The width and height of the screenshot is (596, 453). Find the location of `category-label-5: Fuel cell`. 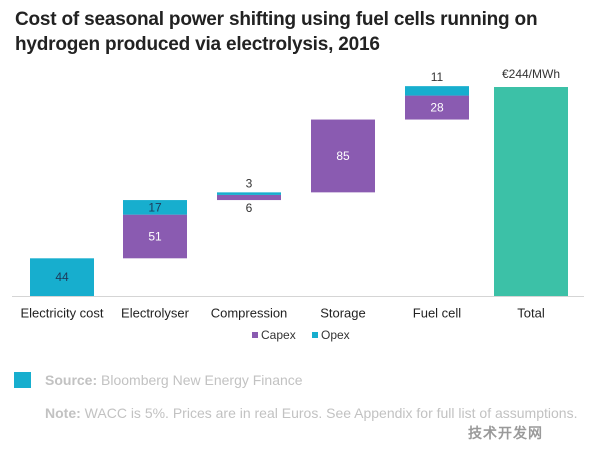

category-label-5: Fuel cell is located at coordinates (437, 313).